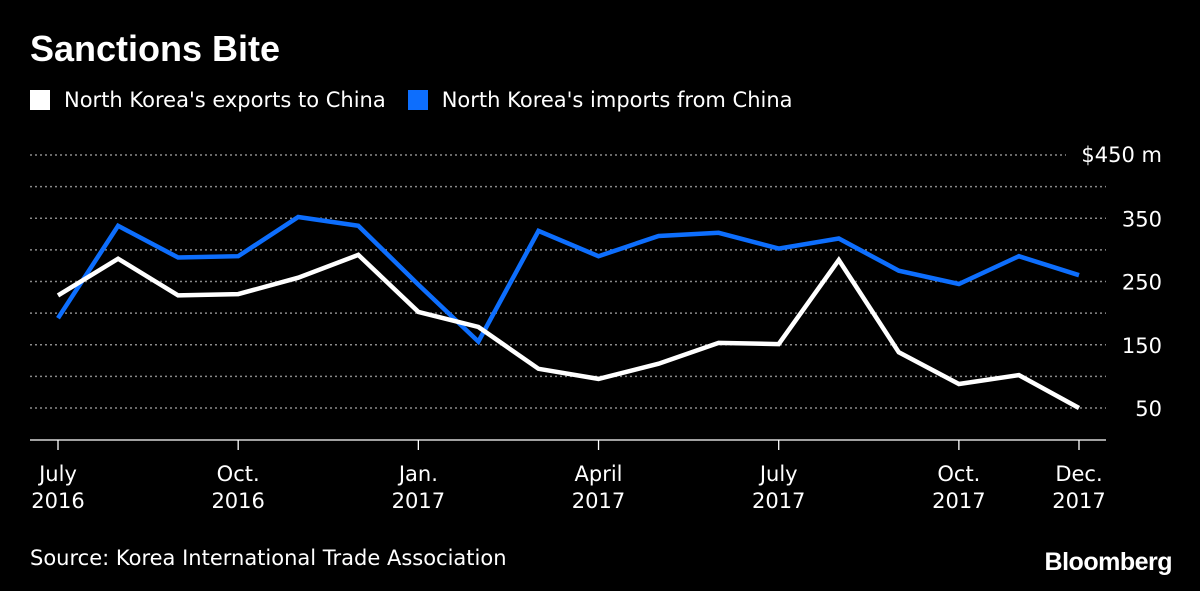 The width and height of the screenshot is (1200, 591). I want to click on y-tick-label-150: 150, so click(1142, 346).